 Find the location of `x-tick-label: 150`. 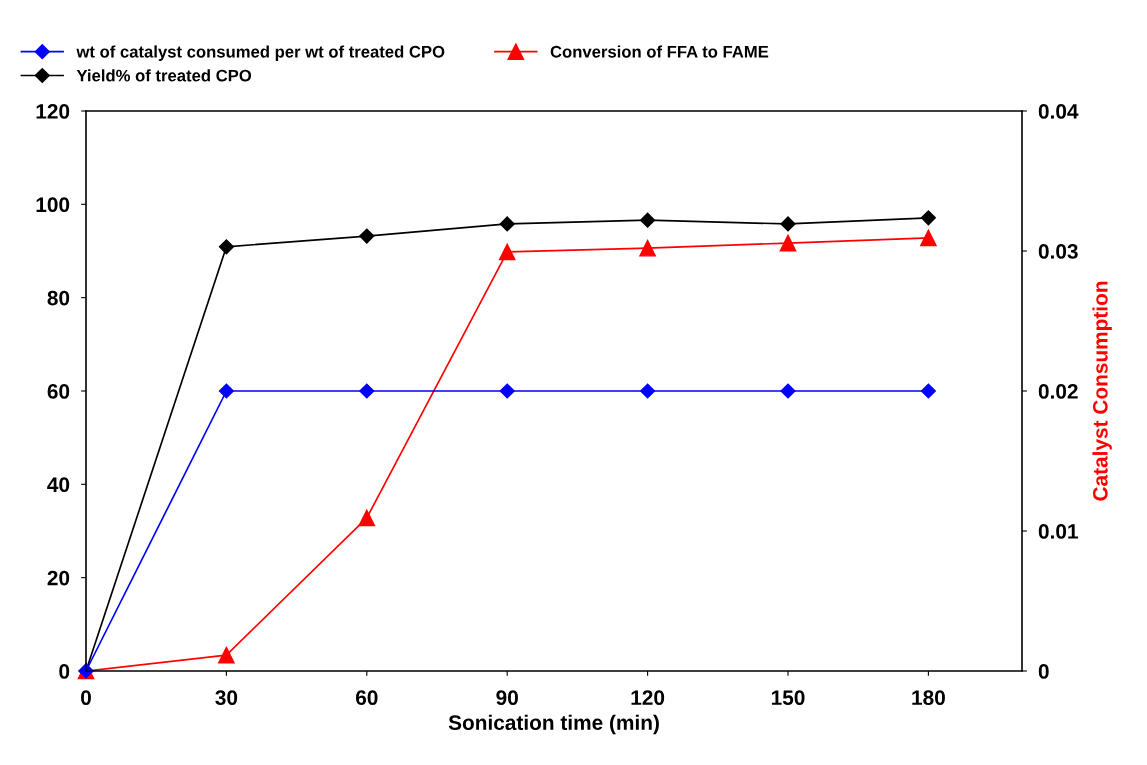

x-tick-label: 150 is located at coordinates (788, 698).